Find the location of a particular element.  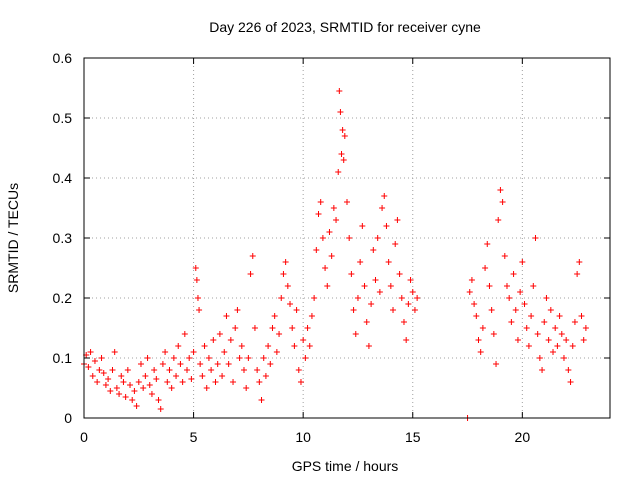

y-tick-label: 0.6 is located at coordinates (63, 58).